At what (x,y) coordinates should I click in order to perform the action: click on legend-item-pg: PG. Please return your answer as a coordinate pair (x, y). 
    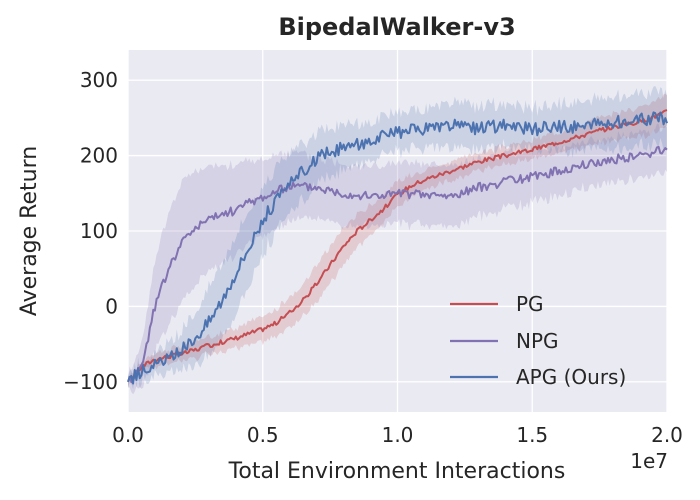
    Looking at the image, I should click on (497, 304).